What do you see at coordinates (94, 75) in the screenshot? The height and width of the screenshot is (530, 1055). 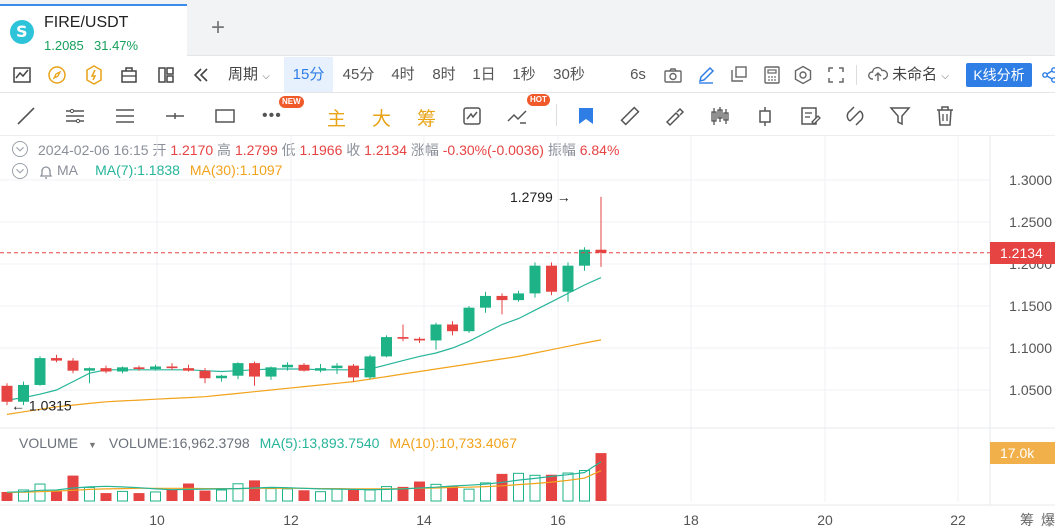 I see `lightning-icon` at bounding box center [94, 75].